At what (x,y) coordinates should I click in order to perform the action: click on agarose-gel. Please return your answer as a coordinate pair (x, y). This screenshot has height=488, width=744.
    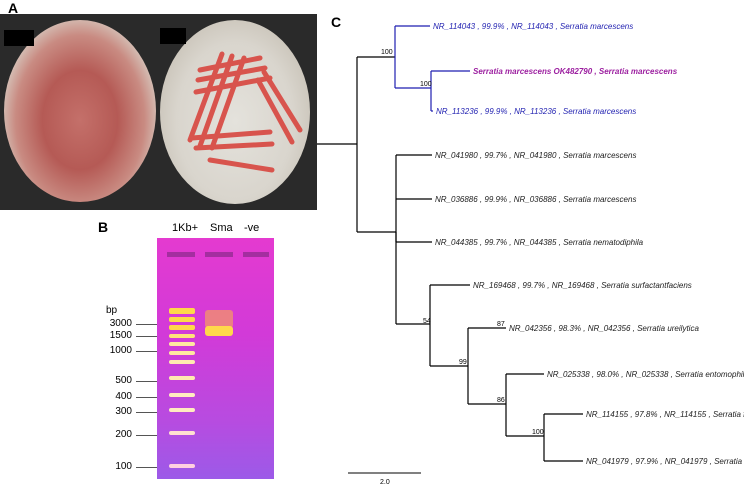
    Looking at the image, I should click on (215, 358).